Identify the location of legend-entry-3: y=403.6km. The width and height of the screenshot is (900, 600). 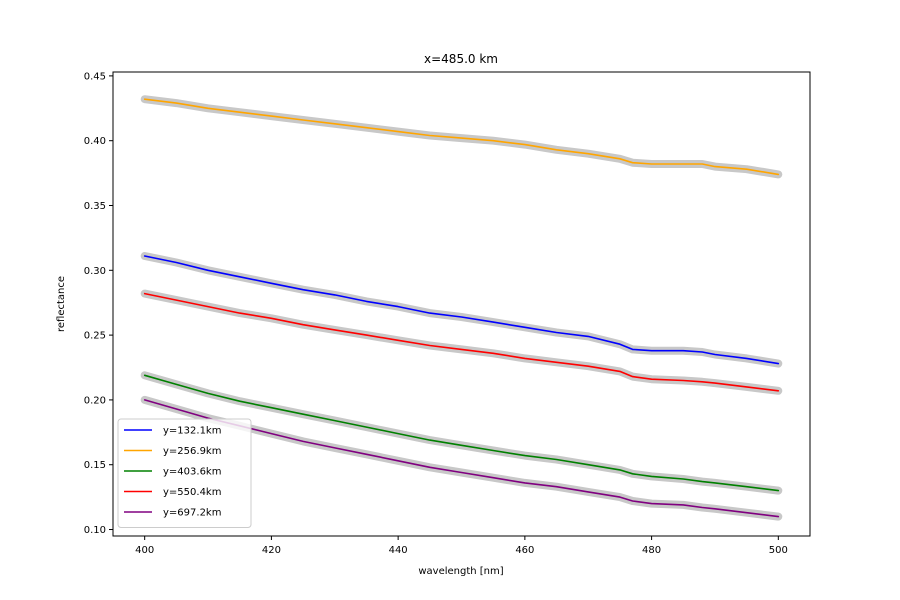
(192, 472).